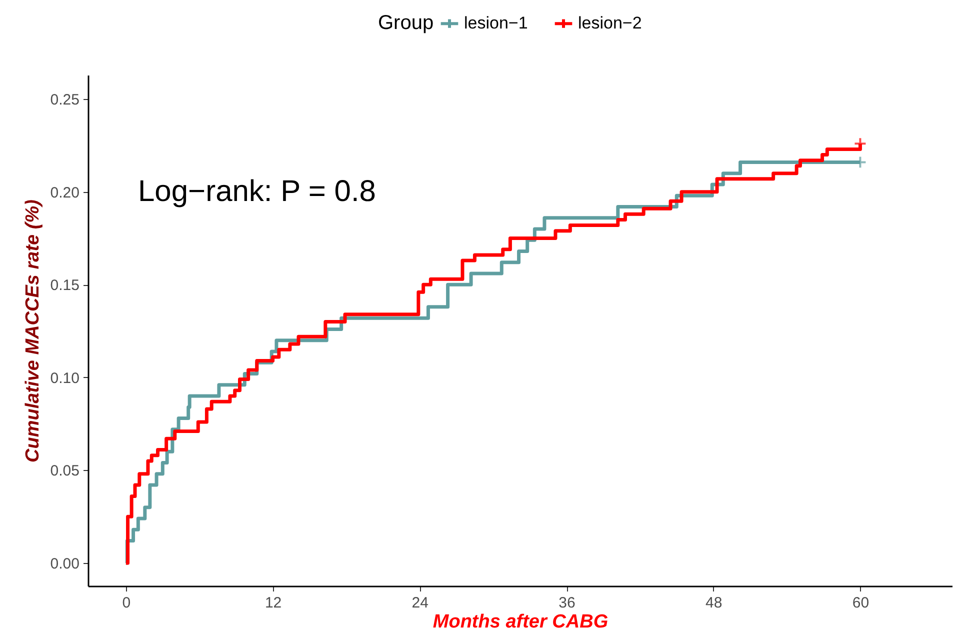  I want to click on x-axis-title: Months after CABG, so click(520, 622).